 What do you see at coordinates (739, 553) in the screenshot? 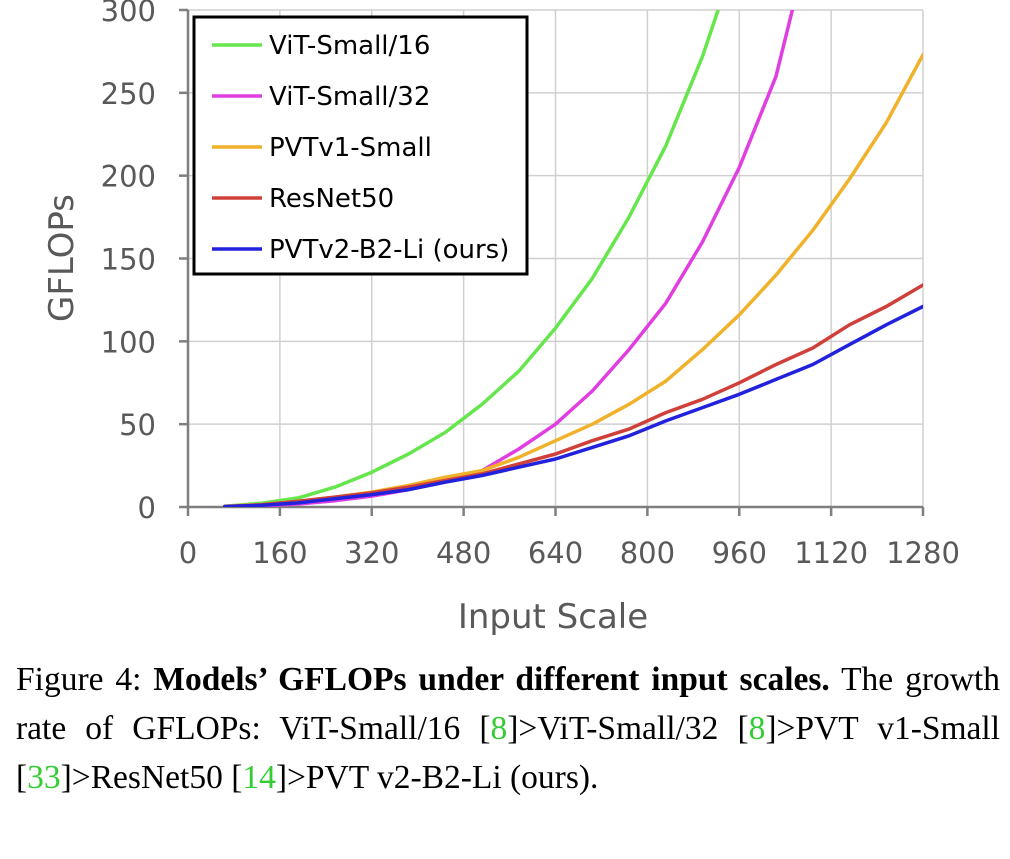
I see `x-tick-label: 960` at bounding box center [739, 553].